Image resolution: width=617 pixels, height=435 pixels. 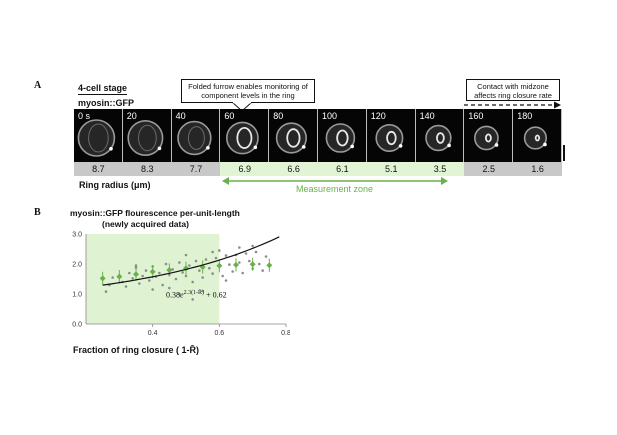 What do you see at coordinates (248, 86) in the screenshot?
I see `callout-folded-line1: Folded furrow enables monitoring of` at bounding box center [248, 86].